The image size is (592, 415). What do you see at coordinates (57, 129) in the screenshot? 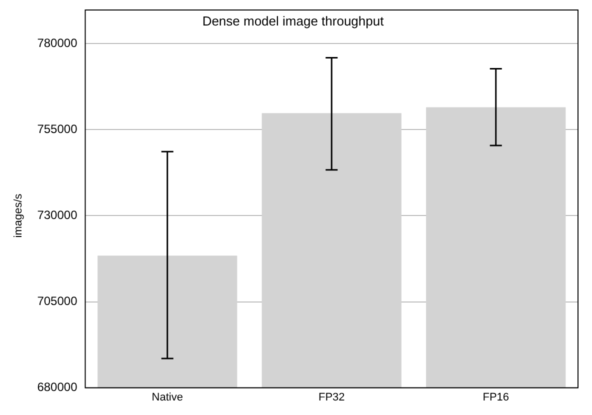
I see `y-tick-label: 755000` at bounding box center [57, 129].